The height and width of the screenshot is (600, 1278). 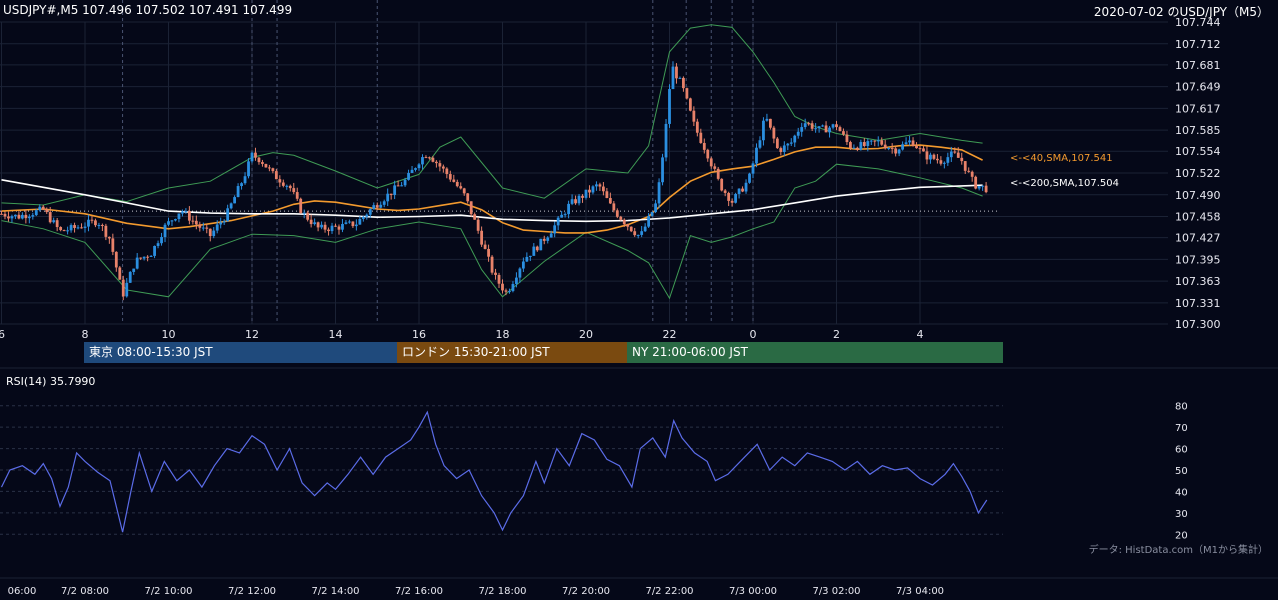 What do you see at coordinates (1181, 12) in the screenshot?
I see `chart-title: 2020-07-02 のUSD/JPY（M5）` at bounding box center [1181, 12].